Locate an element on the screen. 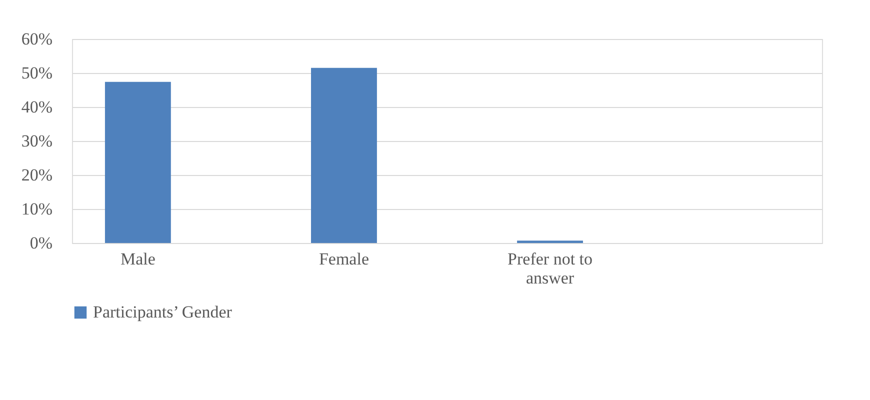 The height and width of the screenshot is (400, 870). y-tick-label: 10% is located at coordinates (36, 209).